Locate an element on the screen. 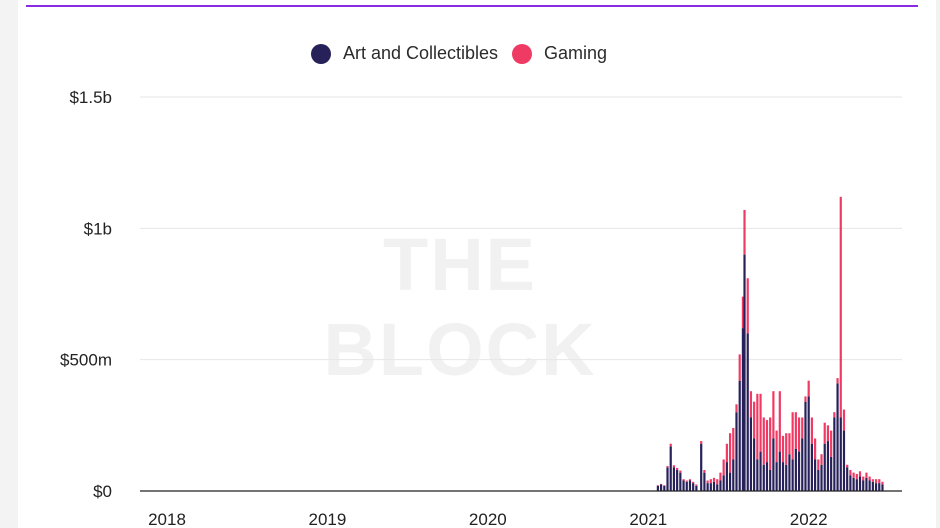  x-axis-ticks: 2018 2019 2020 2021 2022 is located at coordinates (488, 519).